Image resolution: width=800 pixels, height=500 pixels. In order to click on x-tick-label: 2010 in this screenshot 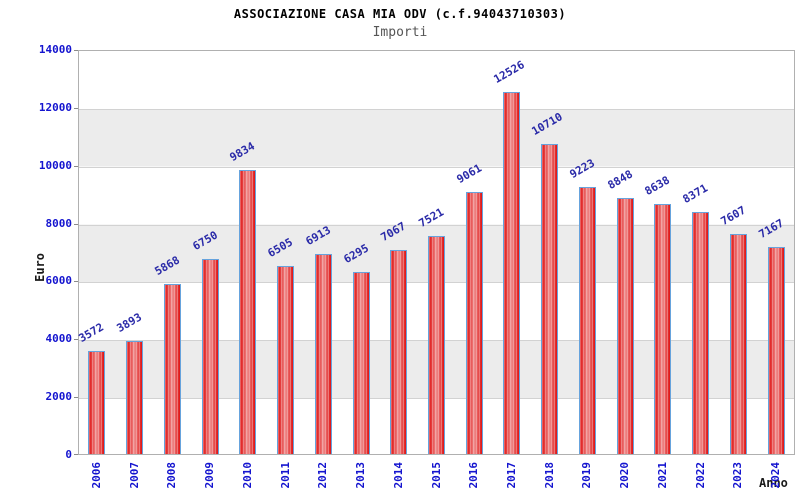, I will do `click(247, 475)`.